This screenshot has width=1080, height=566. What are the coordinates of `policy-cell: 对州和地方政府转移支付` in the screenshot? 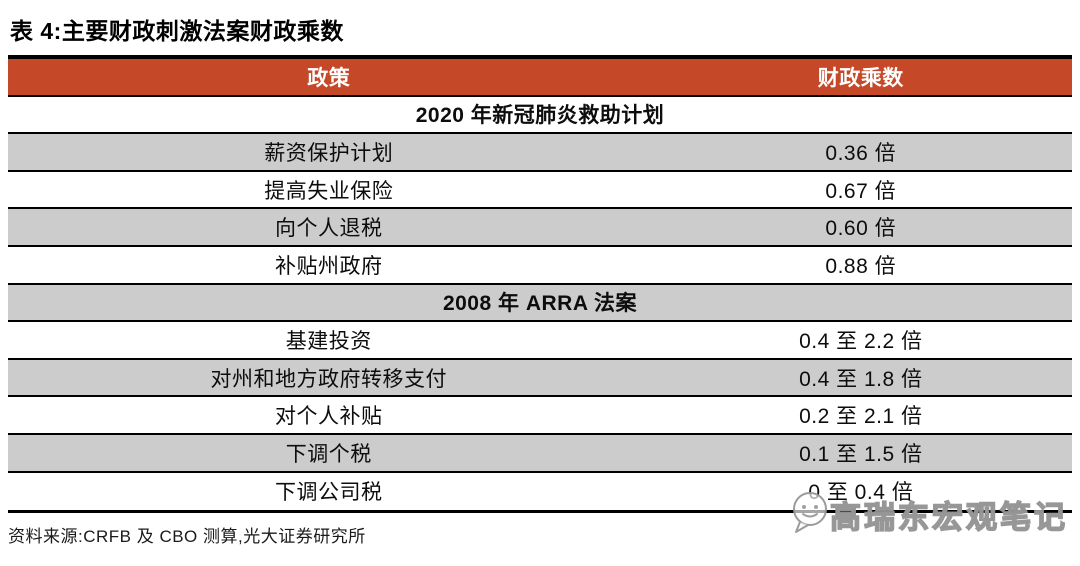 It's located at (329, 379).